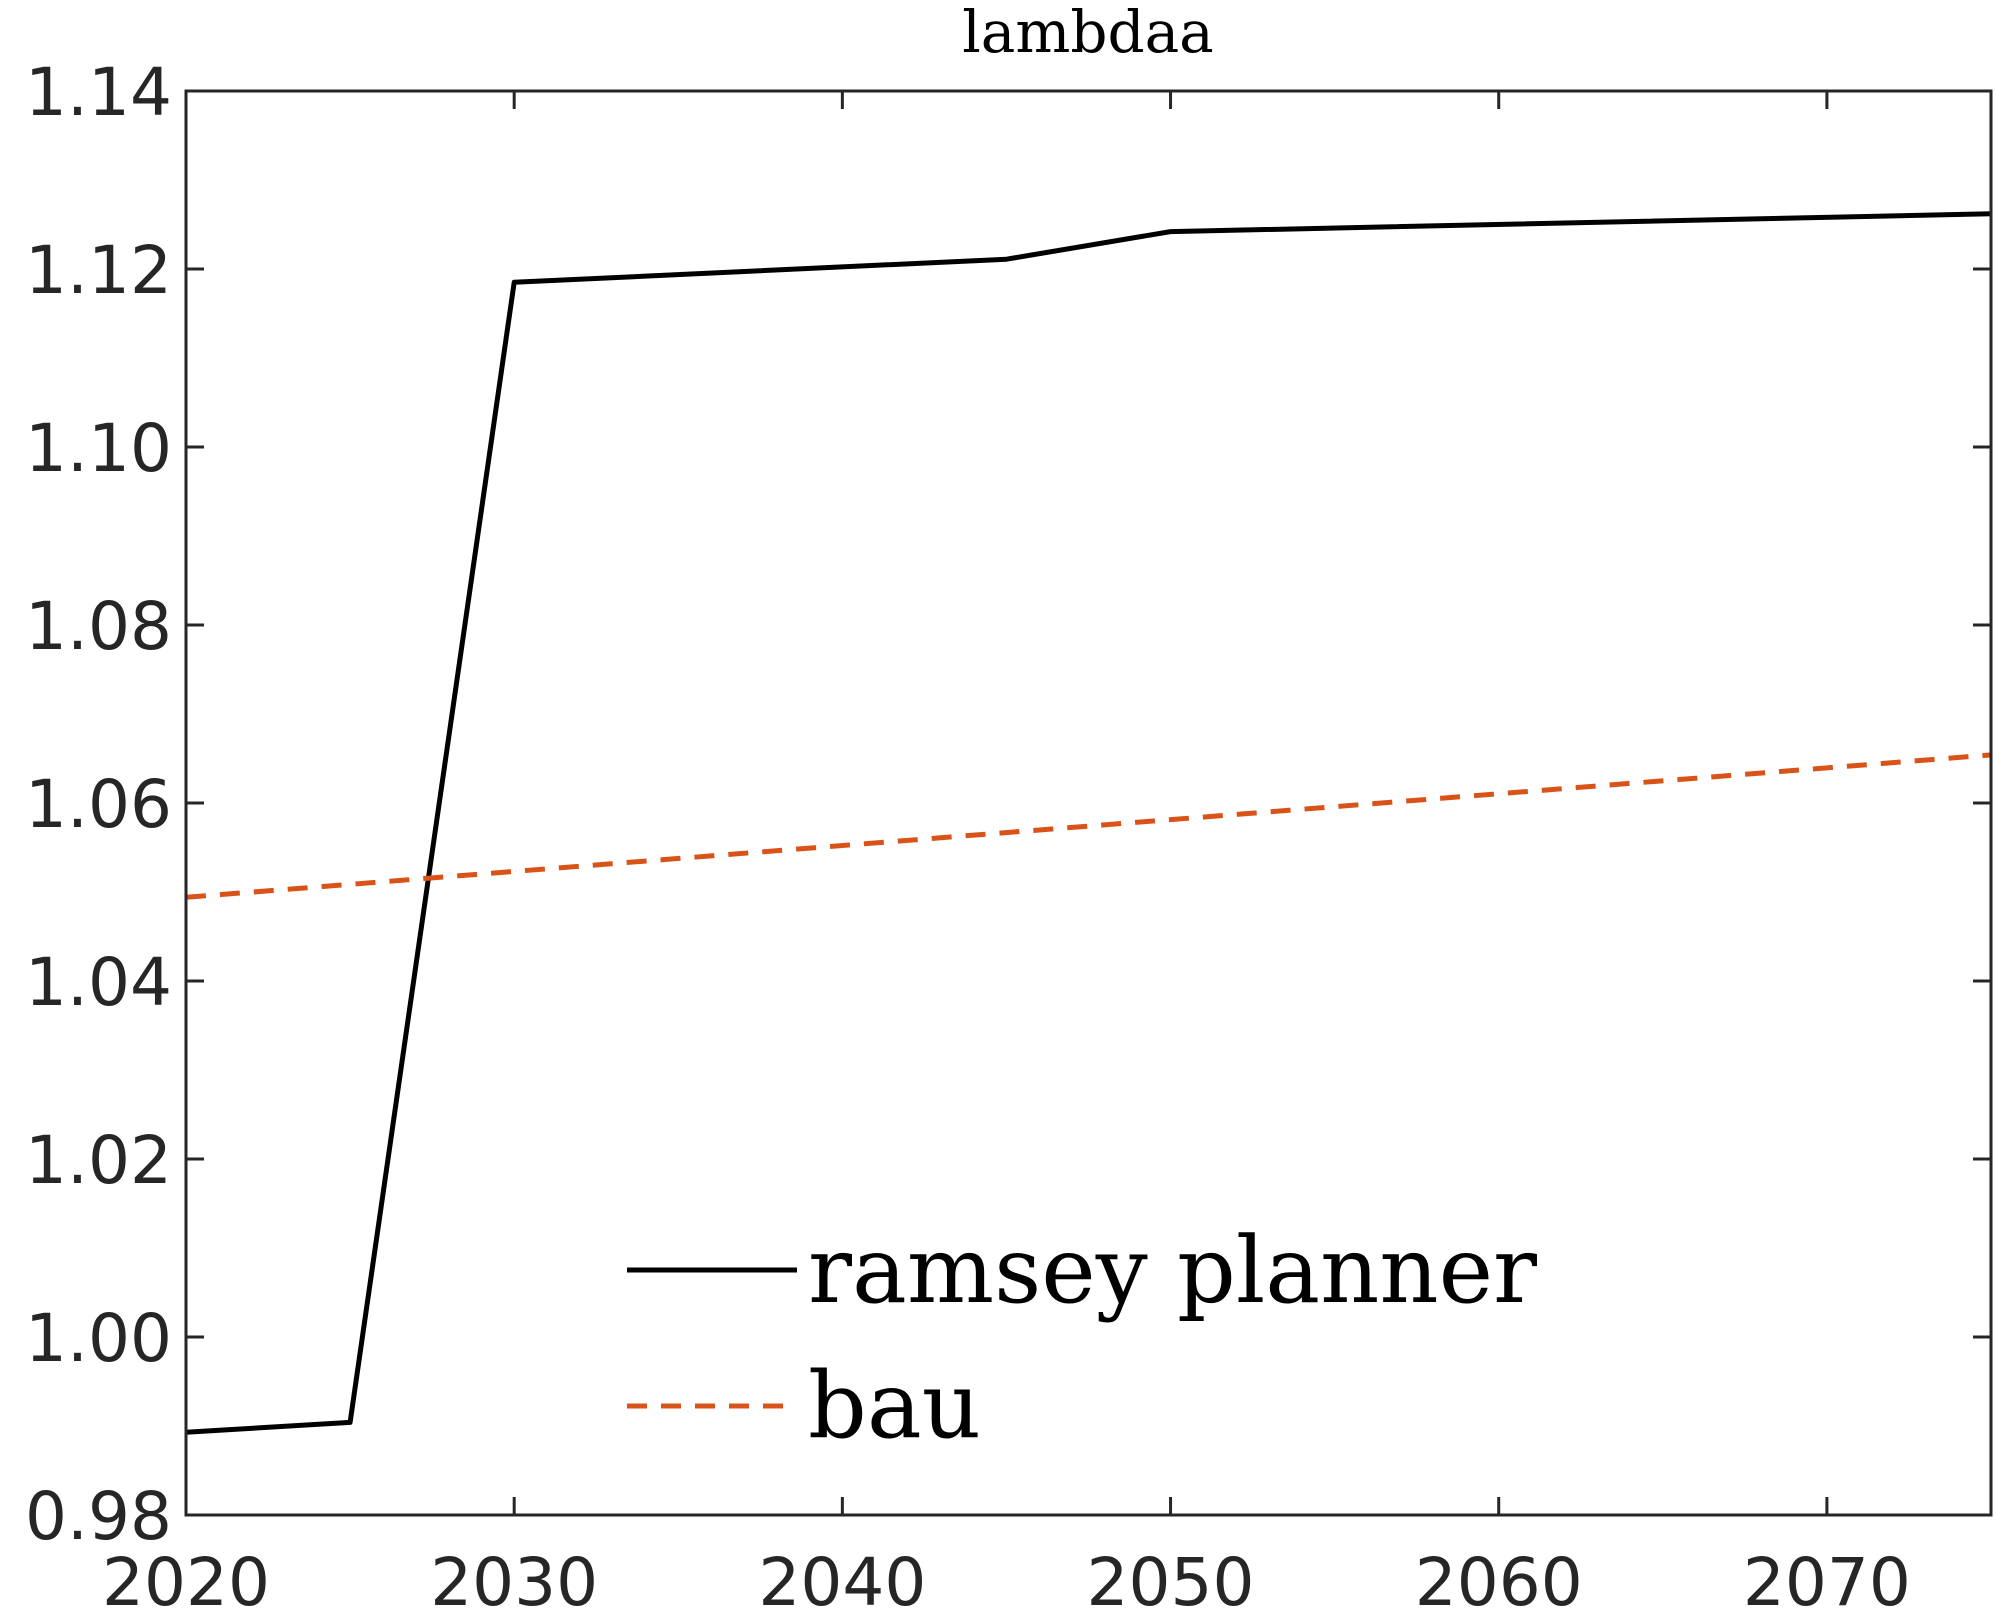 Image resolution: width=1996 pixels, height=1613 pixels. What do you see at coordinates (98, 92) in the screenshot?
I see `y-tick-label-1.14: 1.14` at bounding box center [98, 92].